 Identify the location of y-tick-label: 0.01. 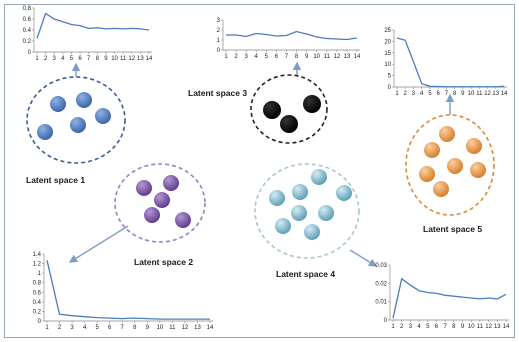
(381, 303).